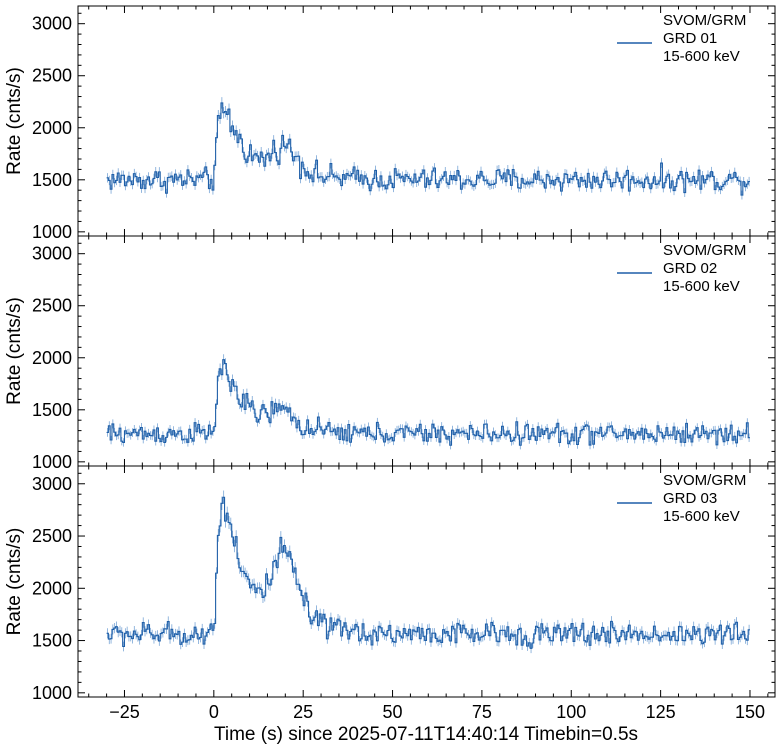 This screenshot has height=749, width=780. I want to click on x-tick-label: 100, so click(571, 712).